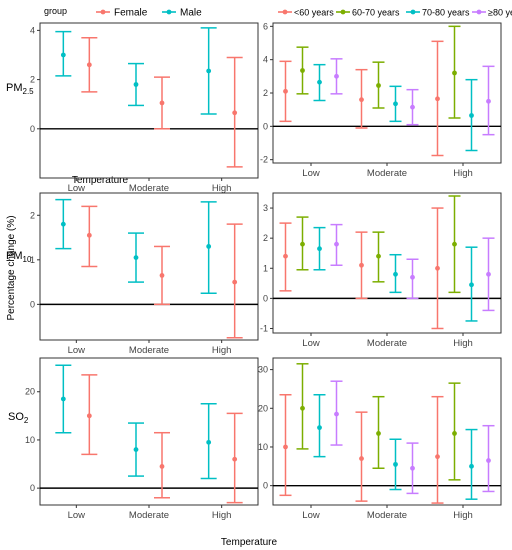  What do you see at coordinates (263, 370) in the screenshot?
I see `y-tick-label: 30` at bounding box center [263, 370].